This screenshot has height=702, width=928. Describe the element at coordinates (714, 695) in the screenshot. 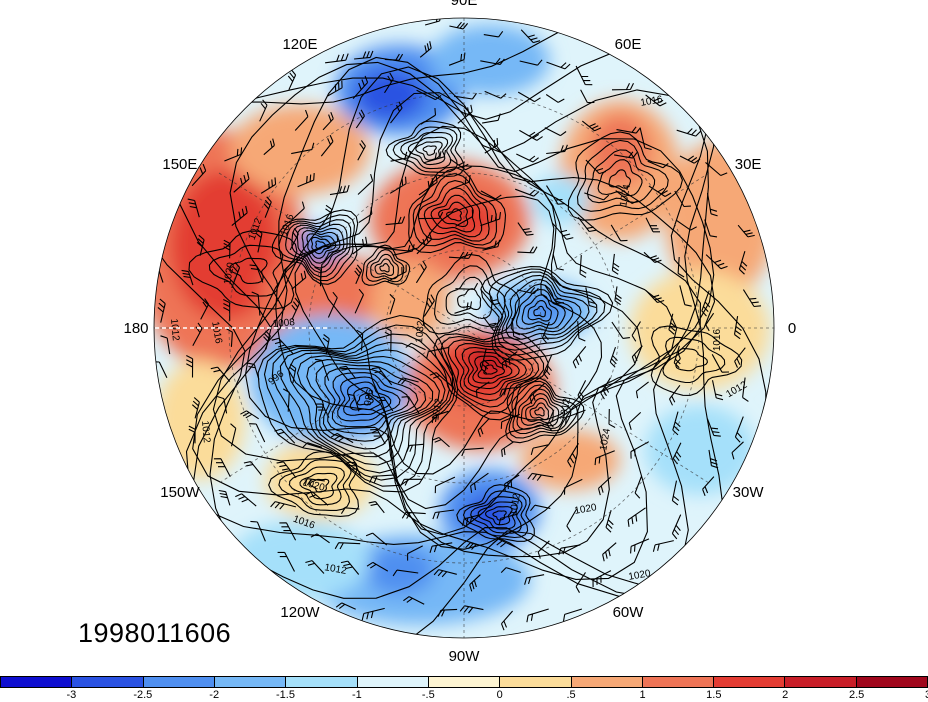

I see `colorbar-tick-label: 1.5` at that location.